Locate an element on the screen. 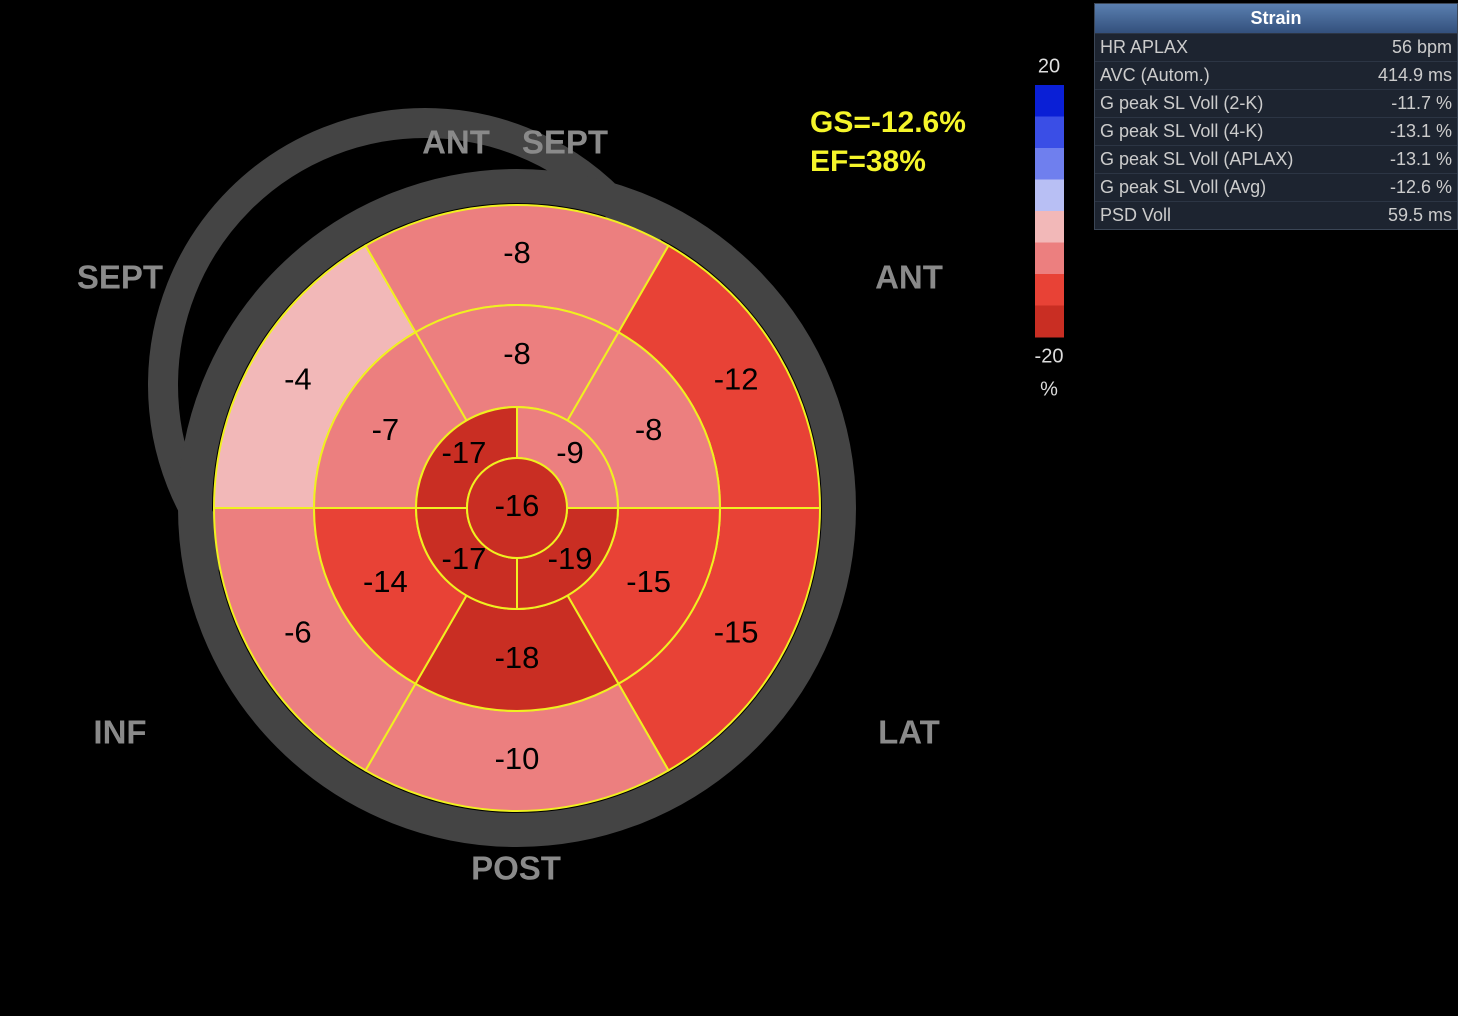 The width and height of the screenshot is (1458, 1016). row-value: 414.9 ms is located at coordinates (1414, 75).